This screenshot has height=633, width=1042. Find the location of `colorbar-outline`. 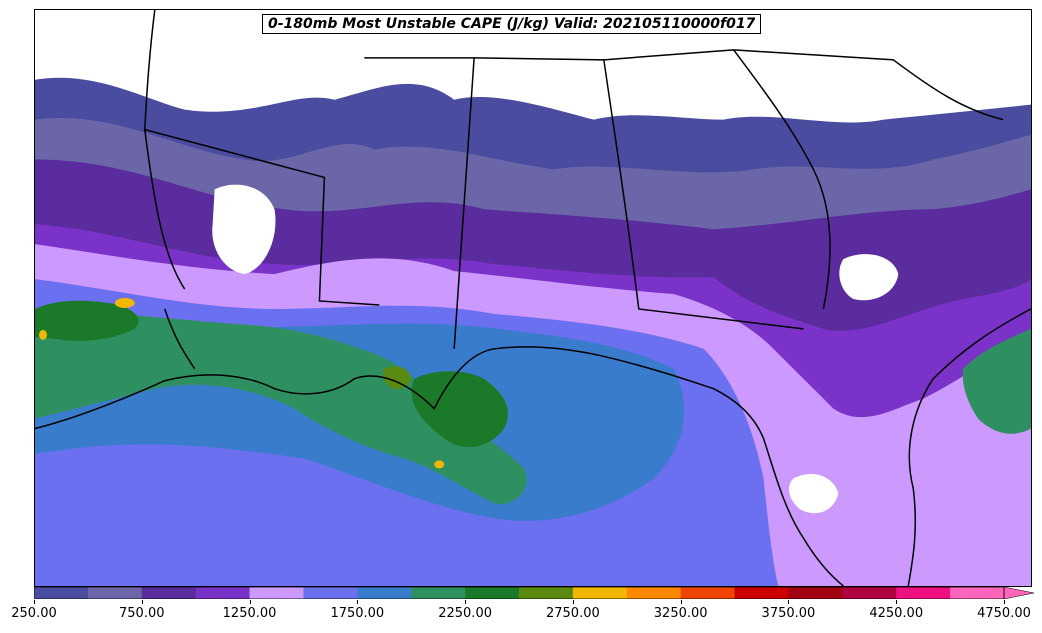

colorbar-outline is located at coordinates (519, 593).